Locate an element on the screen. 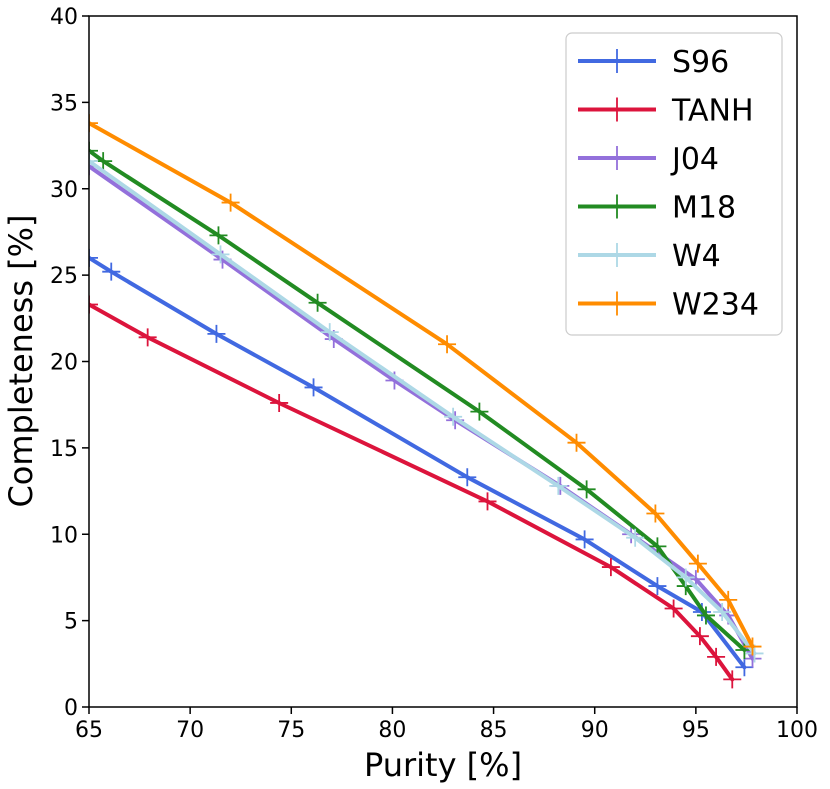 This screenshot has height=789, width=830. y-tick-label: 20 is located at coordinates (64, 363).